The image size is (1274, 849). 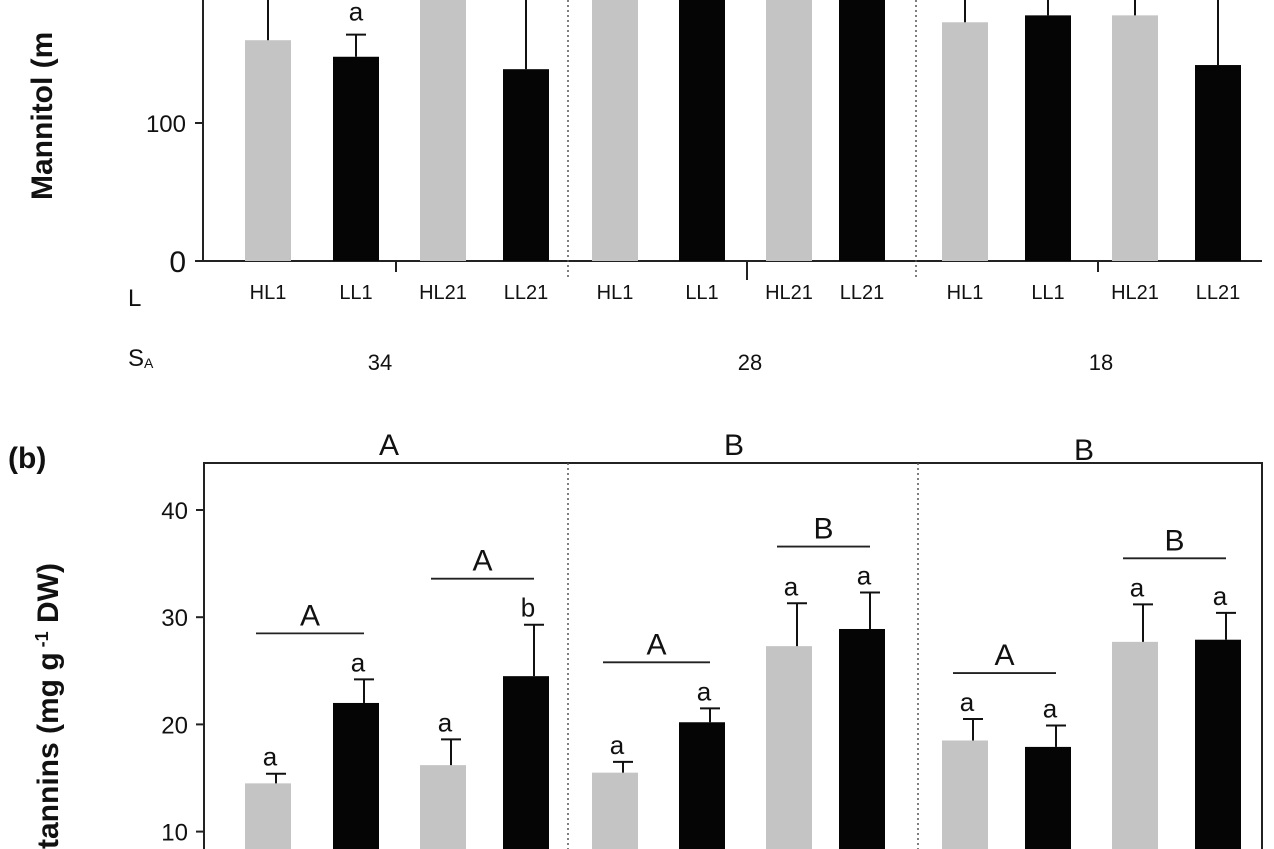 I want to click on group-label-28: 28, so click(x=750, y=362).